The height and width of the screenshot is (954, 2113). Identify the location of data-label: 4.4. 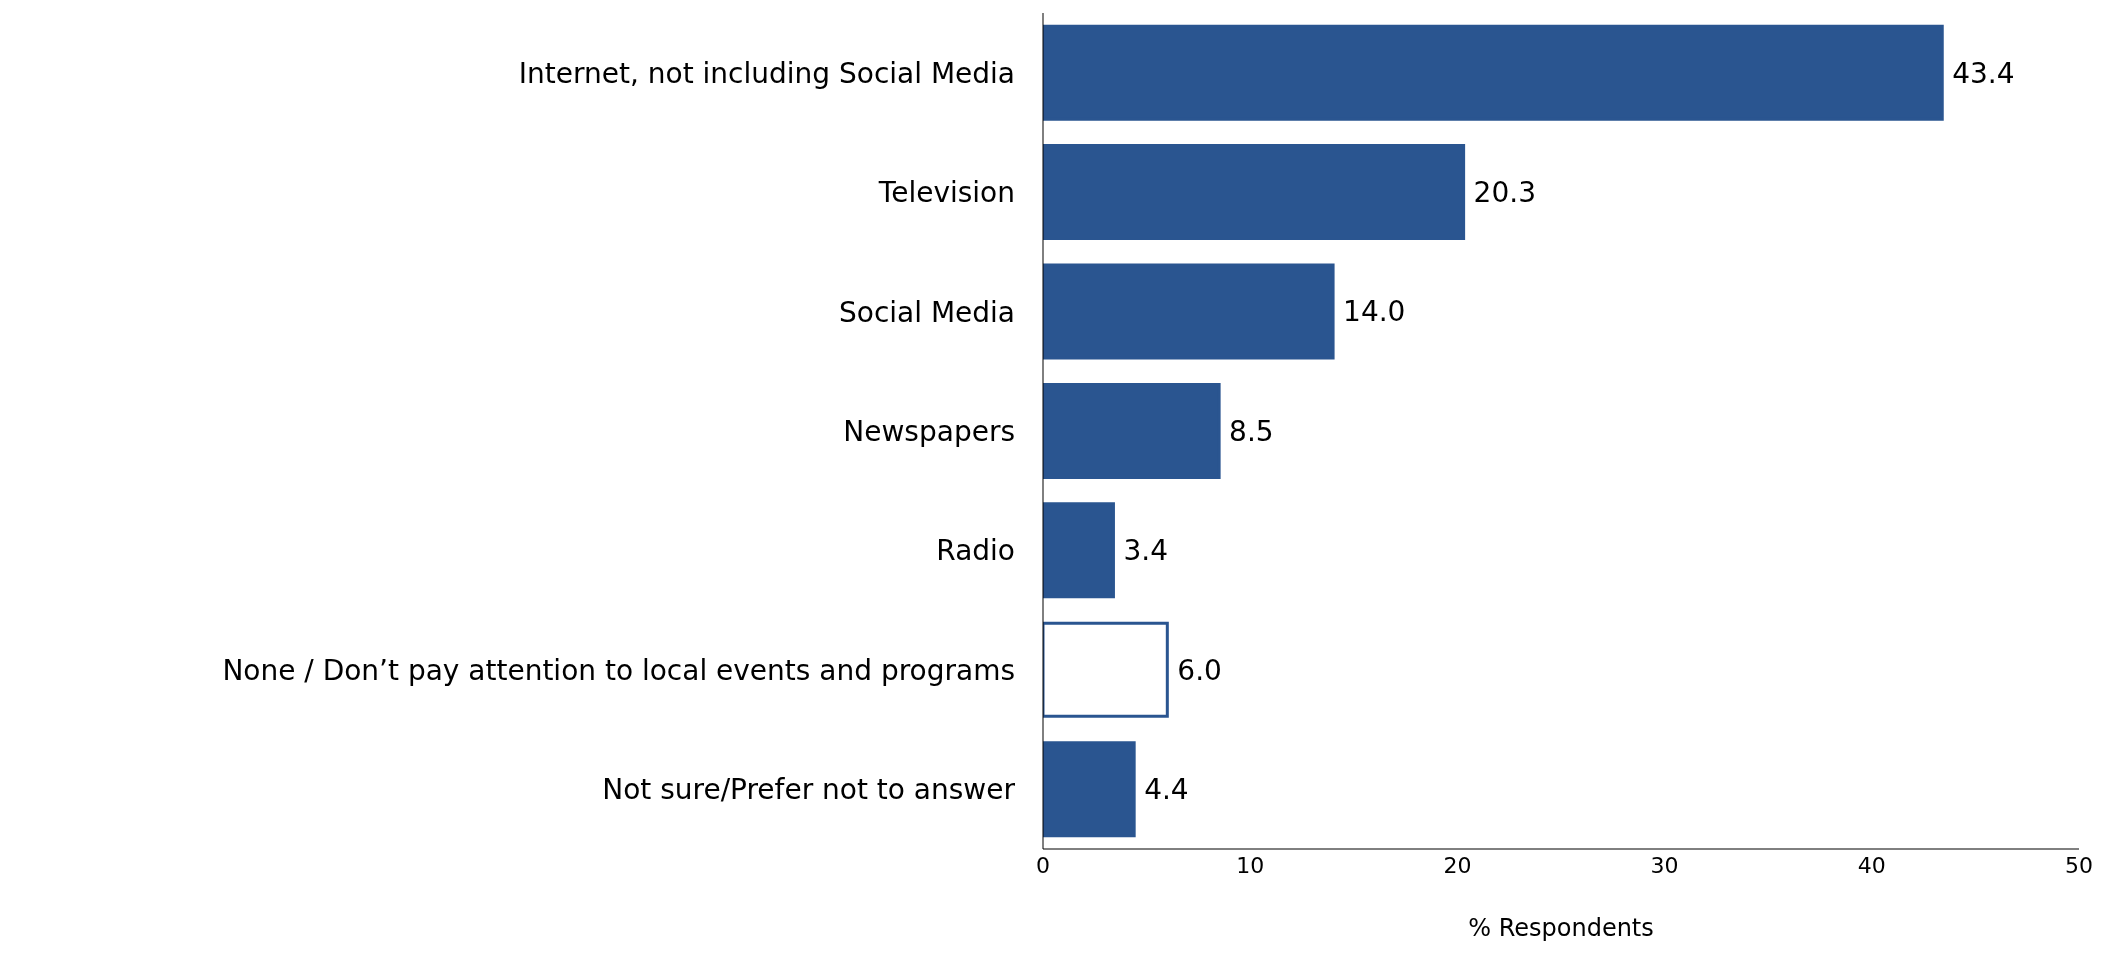
(1166, 790).